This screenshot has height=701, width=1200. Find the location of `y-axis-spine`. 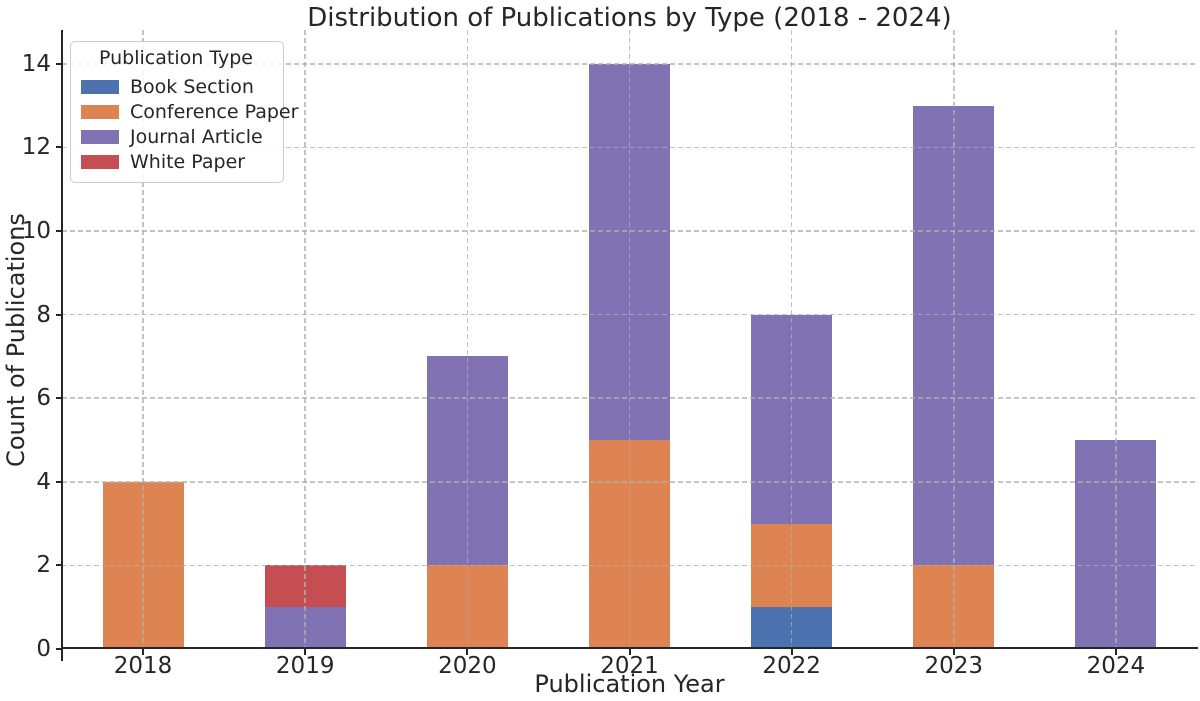

y-axis-spine is located at coordinates (62, 346).